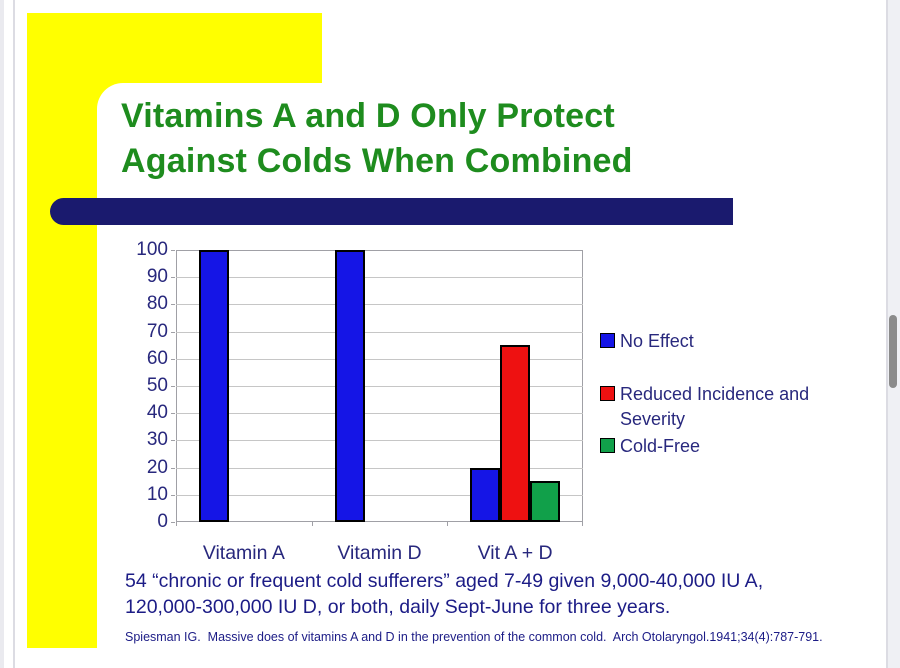 This screenshot has width=900, height=668. I want to click on x-axis-label-vitamin-a: Vitamin A, so click(243, 553).